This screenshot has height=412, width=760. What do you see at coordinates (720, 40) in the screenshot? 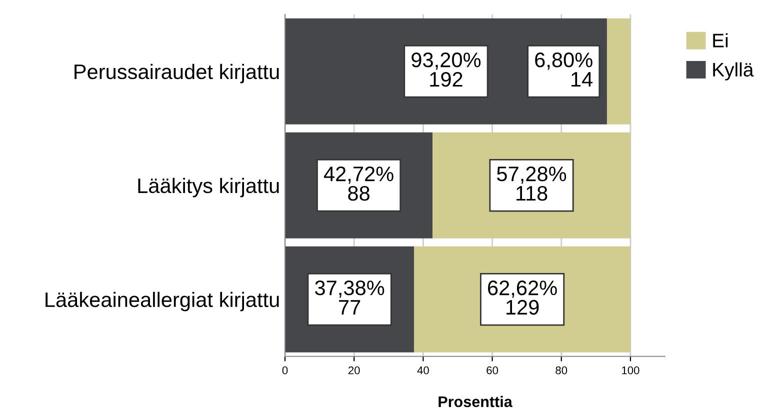
I see `legend-label: Ei` at bounding box center [720, 40].